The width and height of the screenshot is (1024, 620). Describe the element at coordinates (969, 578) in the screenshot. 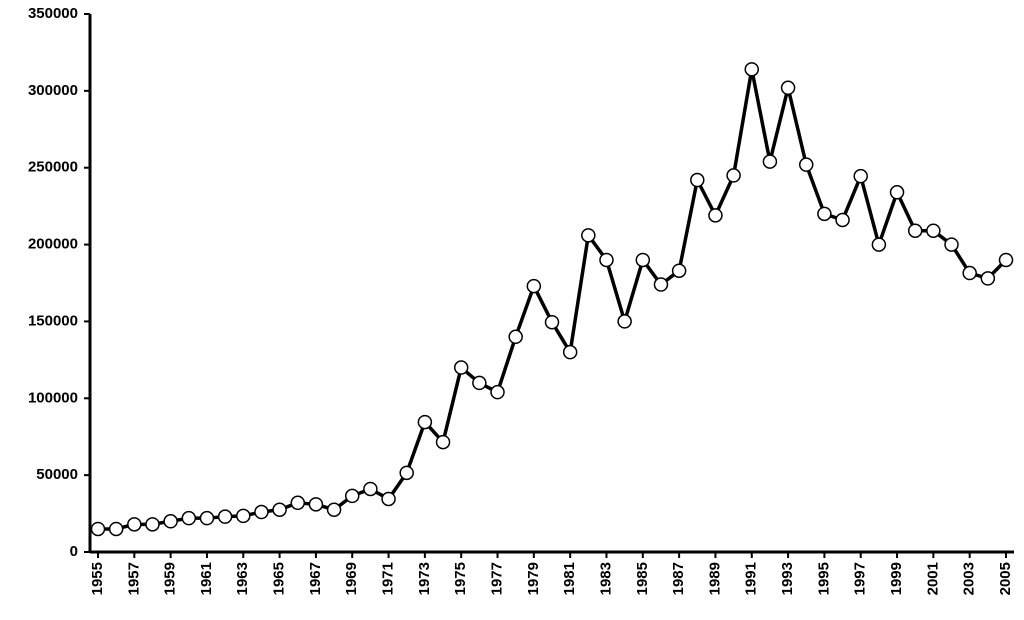

I see `x-tick-label: 2003` at that location.